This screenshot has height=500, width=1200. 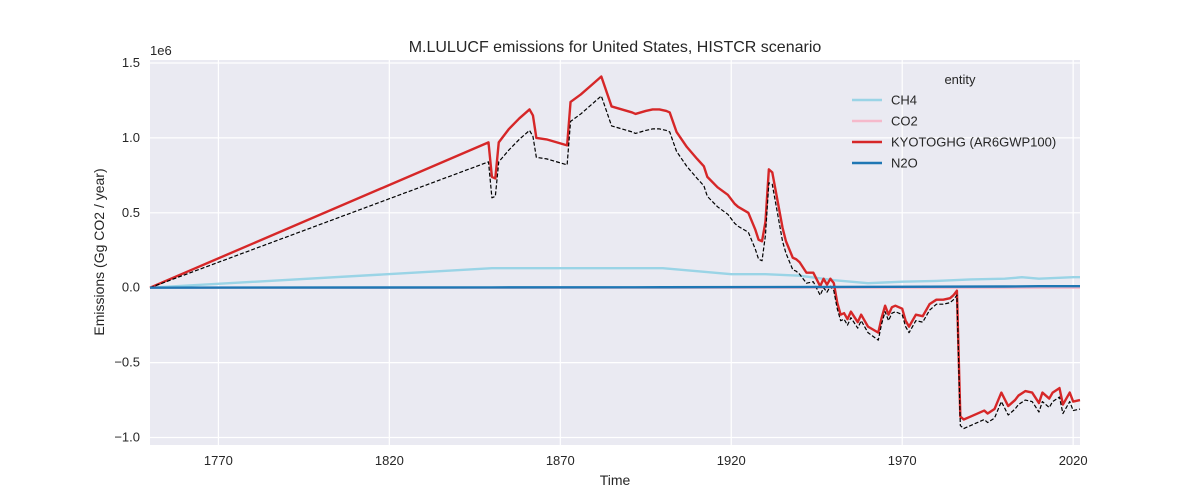 I want to click on x-tick-label: 1870, so click(x=560, y=460).